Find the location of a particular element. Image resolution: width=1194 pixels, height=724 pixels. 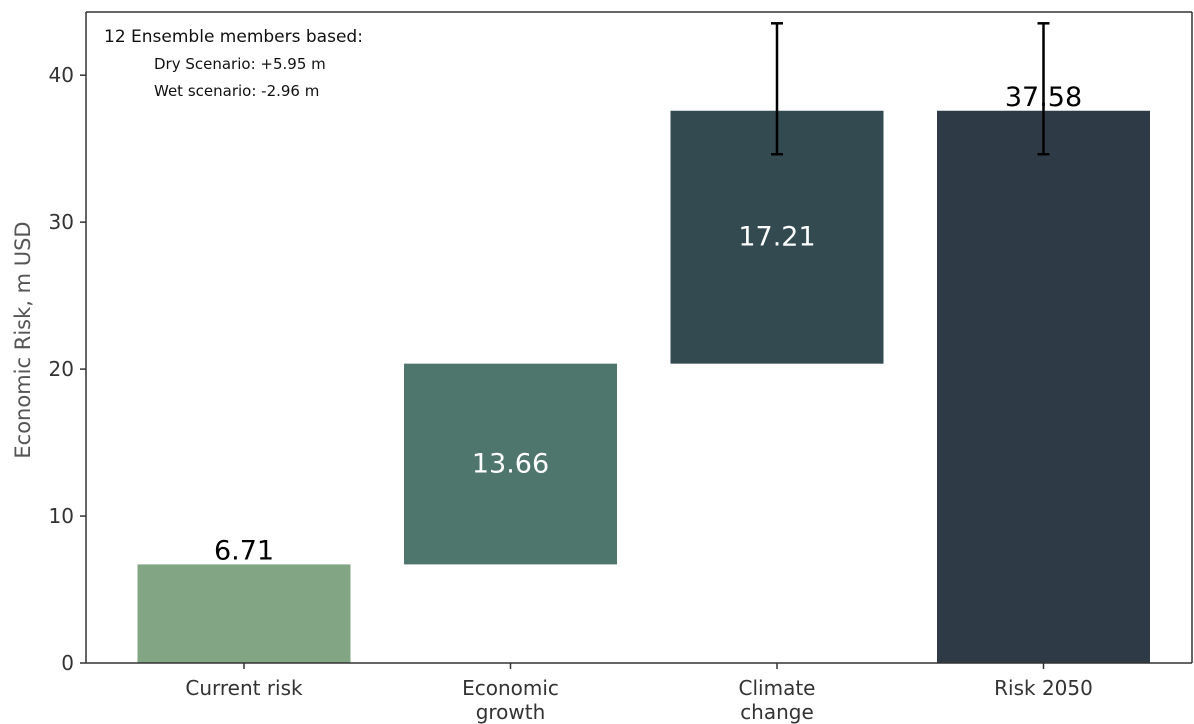

data-label-1: 13.66 is located at coordinates (510, 464).